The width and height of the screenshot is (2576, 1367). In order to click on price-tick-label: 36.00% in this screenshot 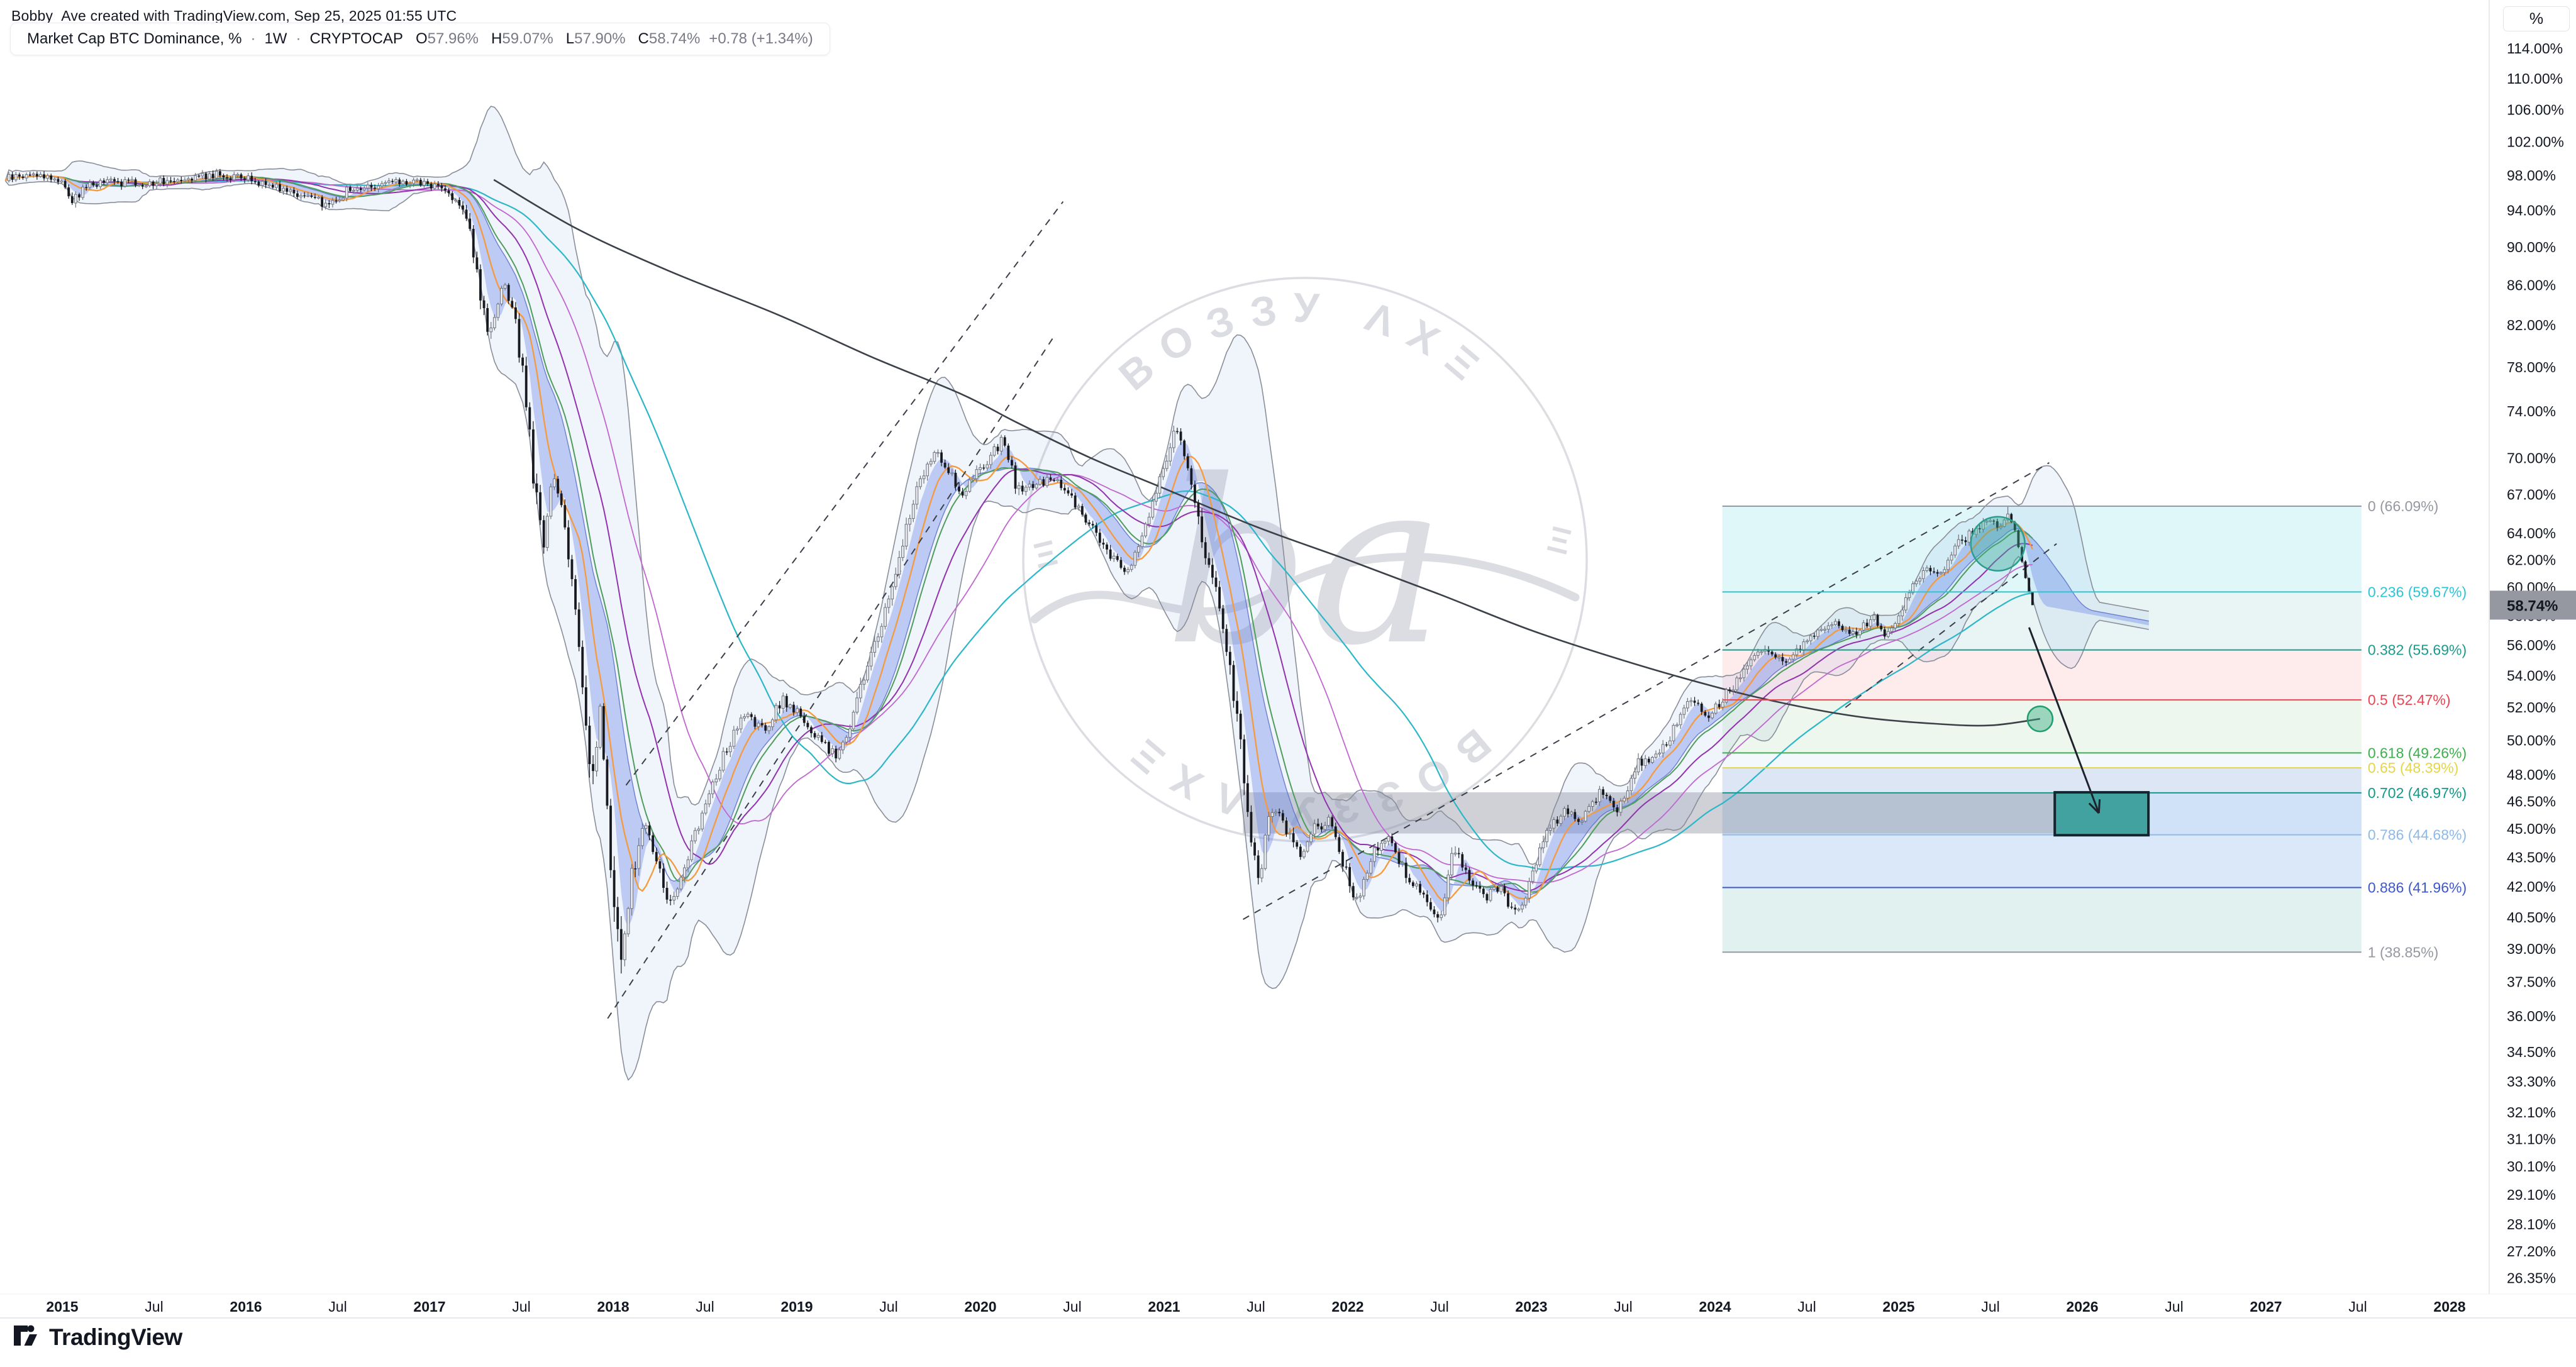, I will do `click(2531, 1016)`.